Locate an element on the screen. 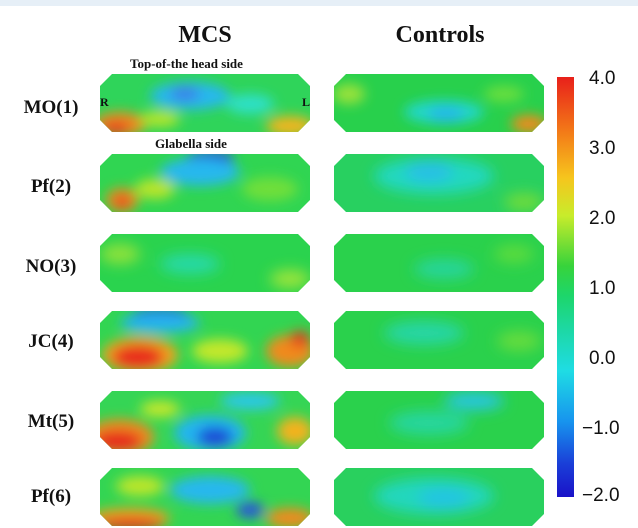  row-label-pf6: Pf(6) is located at coordinates (51, 496).